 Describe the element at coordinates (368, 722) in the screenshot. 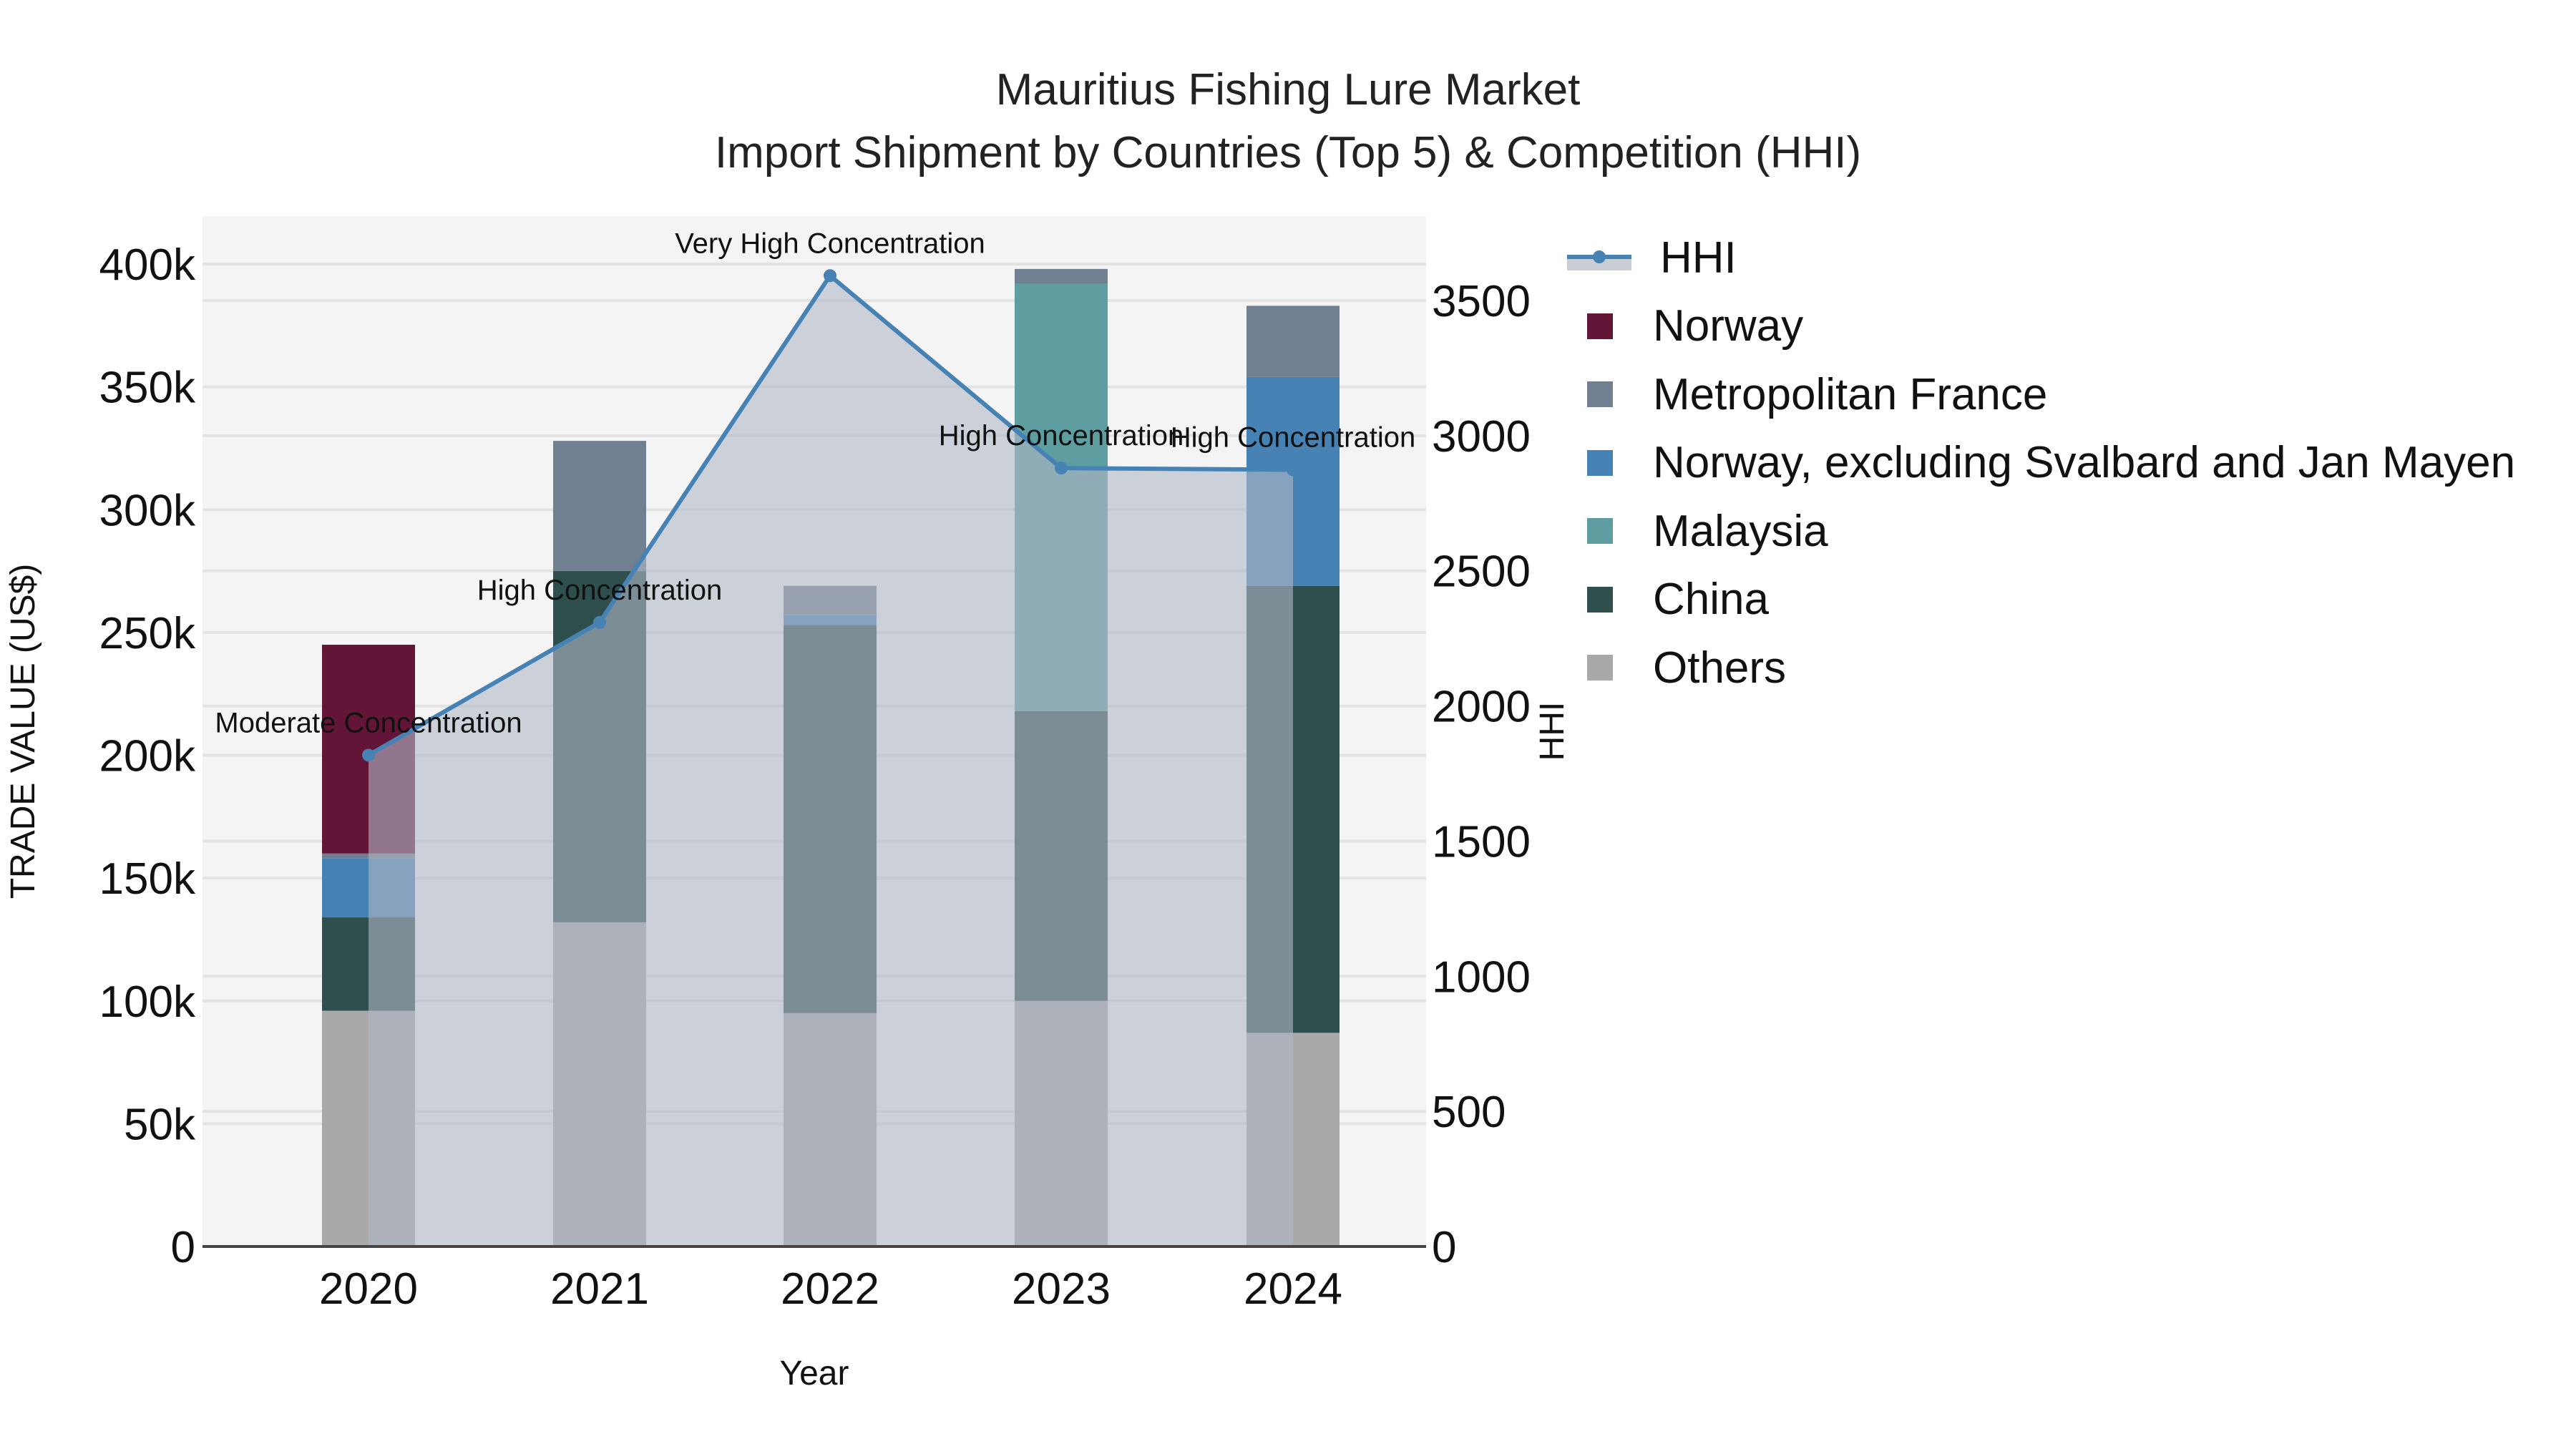

I see `hhi-annotation: Moderate Concentration` at that location.